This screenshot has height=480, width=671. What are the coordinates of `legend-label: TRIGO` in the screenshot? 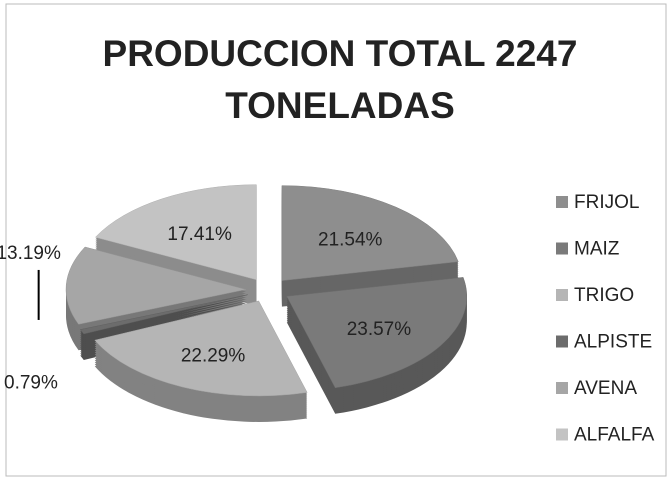 It's located at (604, 295).